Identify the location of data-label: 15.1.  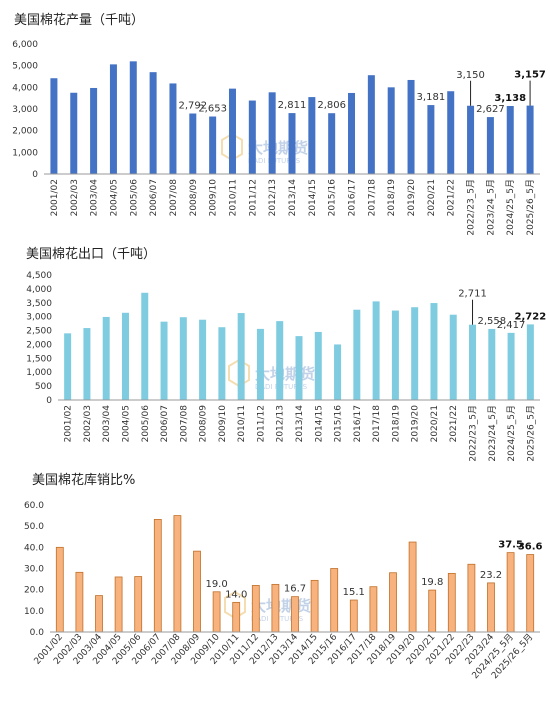
(354, 592).